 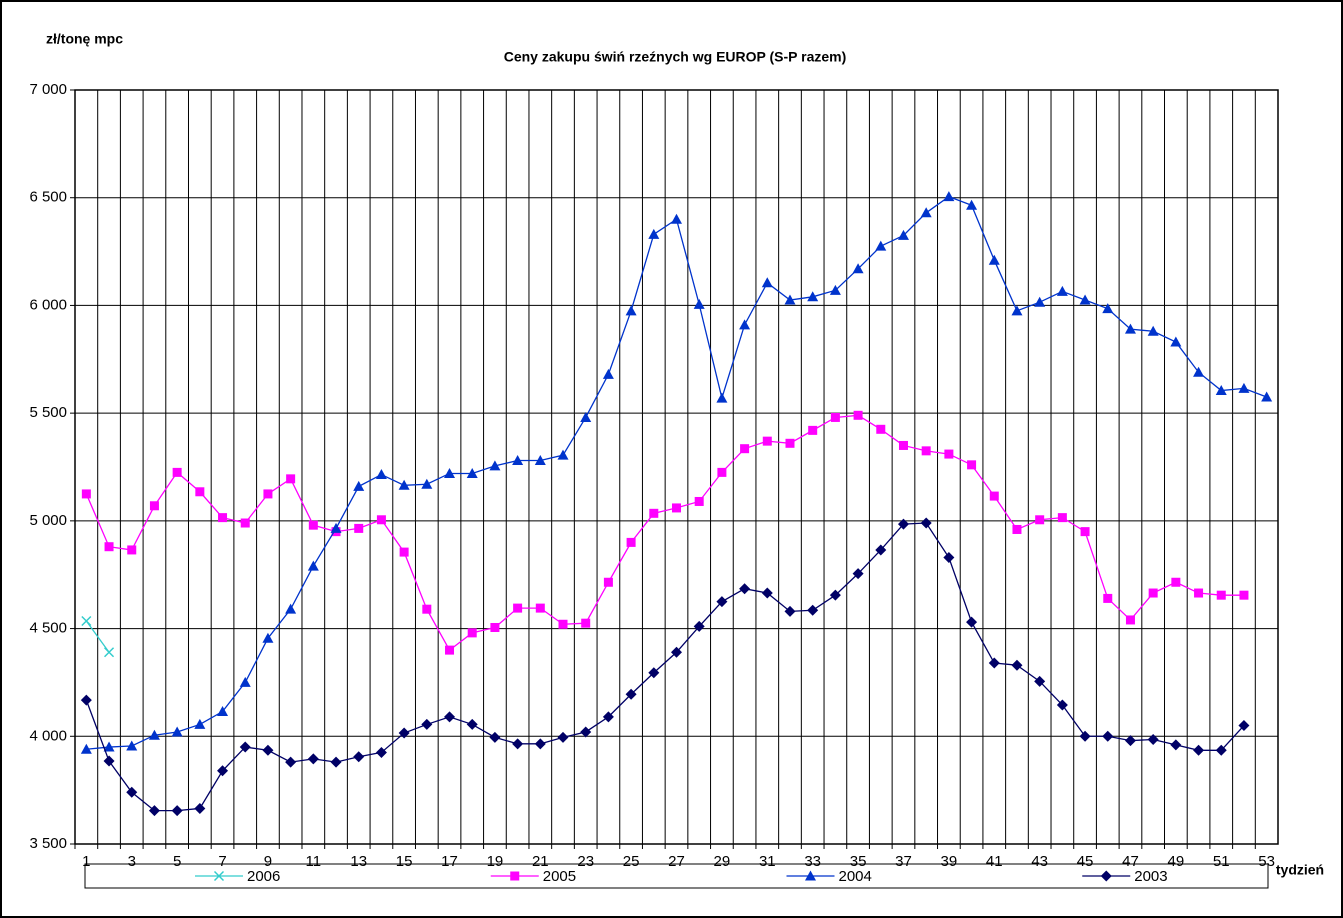 What do you see at coordinates (358, 861) in the screenshot?
I see `x-tick-label: 13` at bounding box center [358, 861].